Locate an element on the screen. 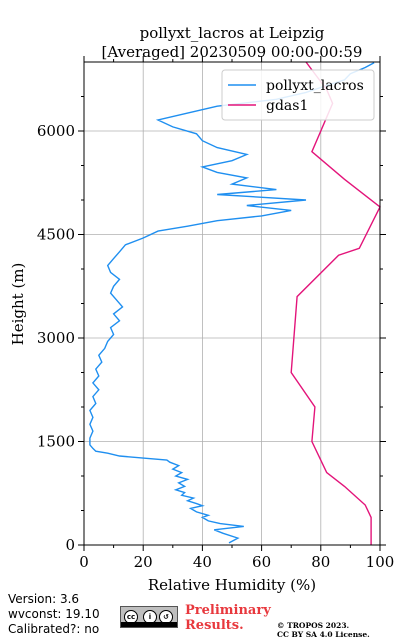  cc-license-logo: cc i ↺ is located at coordinates (149, 617).